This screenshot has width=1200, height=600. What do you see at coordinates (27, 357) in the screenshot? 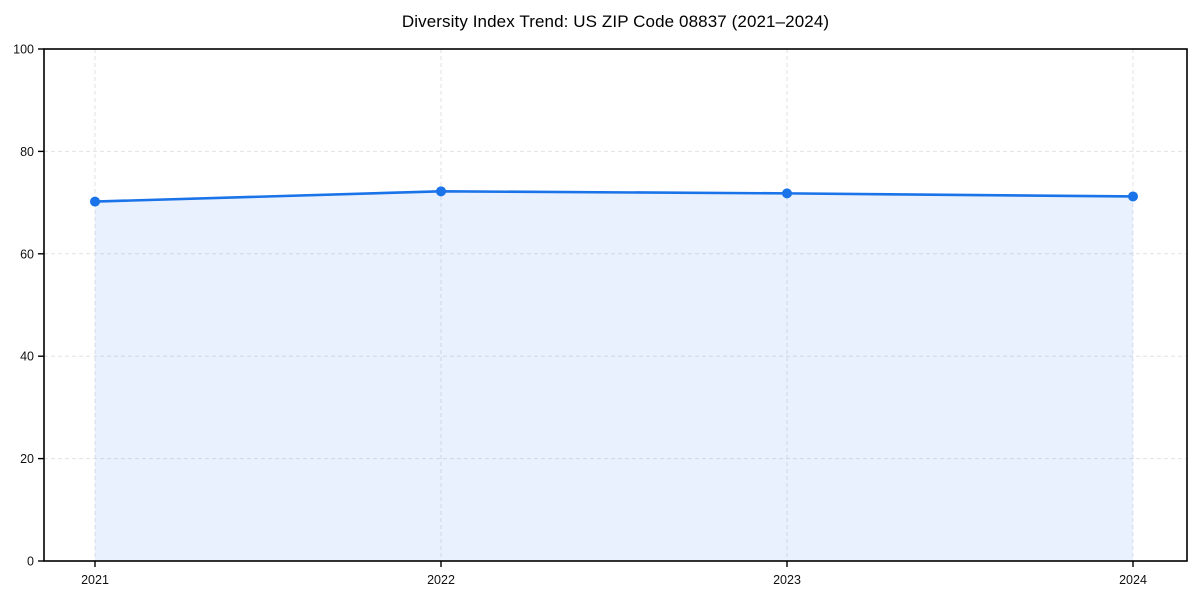
I see `y-tick-label-40: 40` at bounding box center [27, 357].